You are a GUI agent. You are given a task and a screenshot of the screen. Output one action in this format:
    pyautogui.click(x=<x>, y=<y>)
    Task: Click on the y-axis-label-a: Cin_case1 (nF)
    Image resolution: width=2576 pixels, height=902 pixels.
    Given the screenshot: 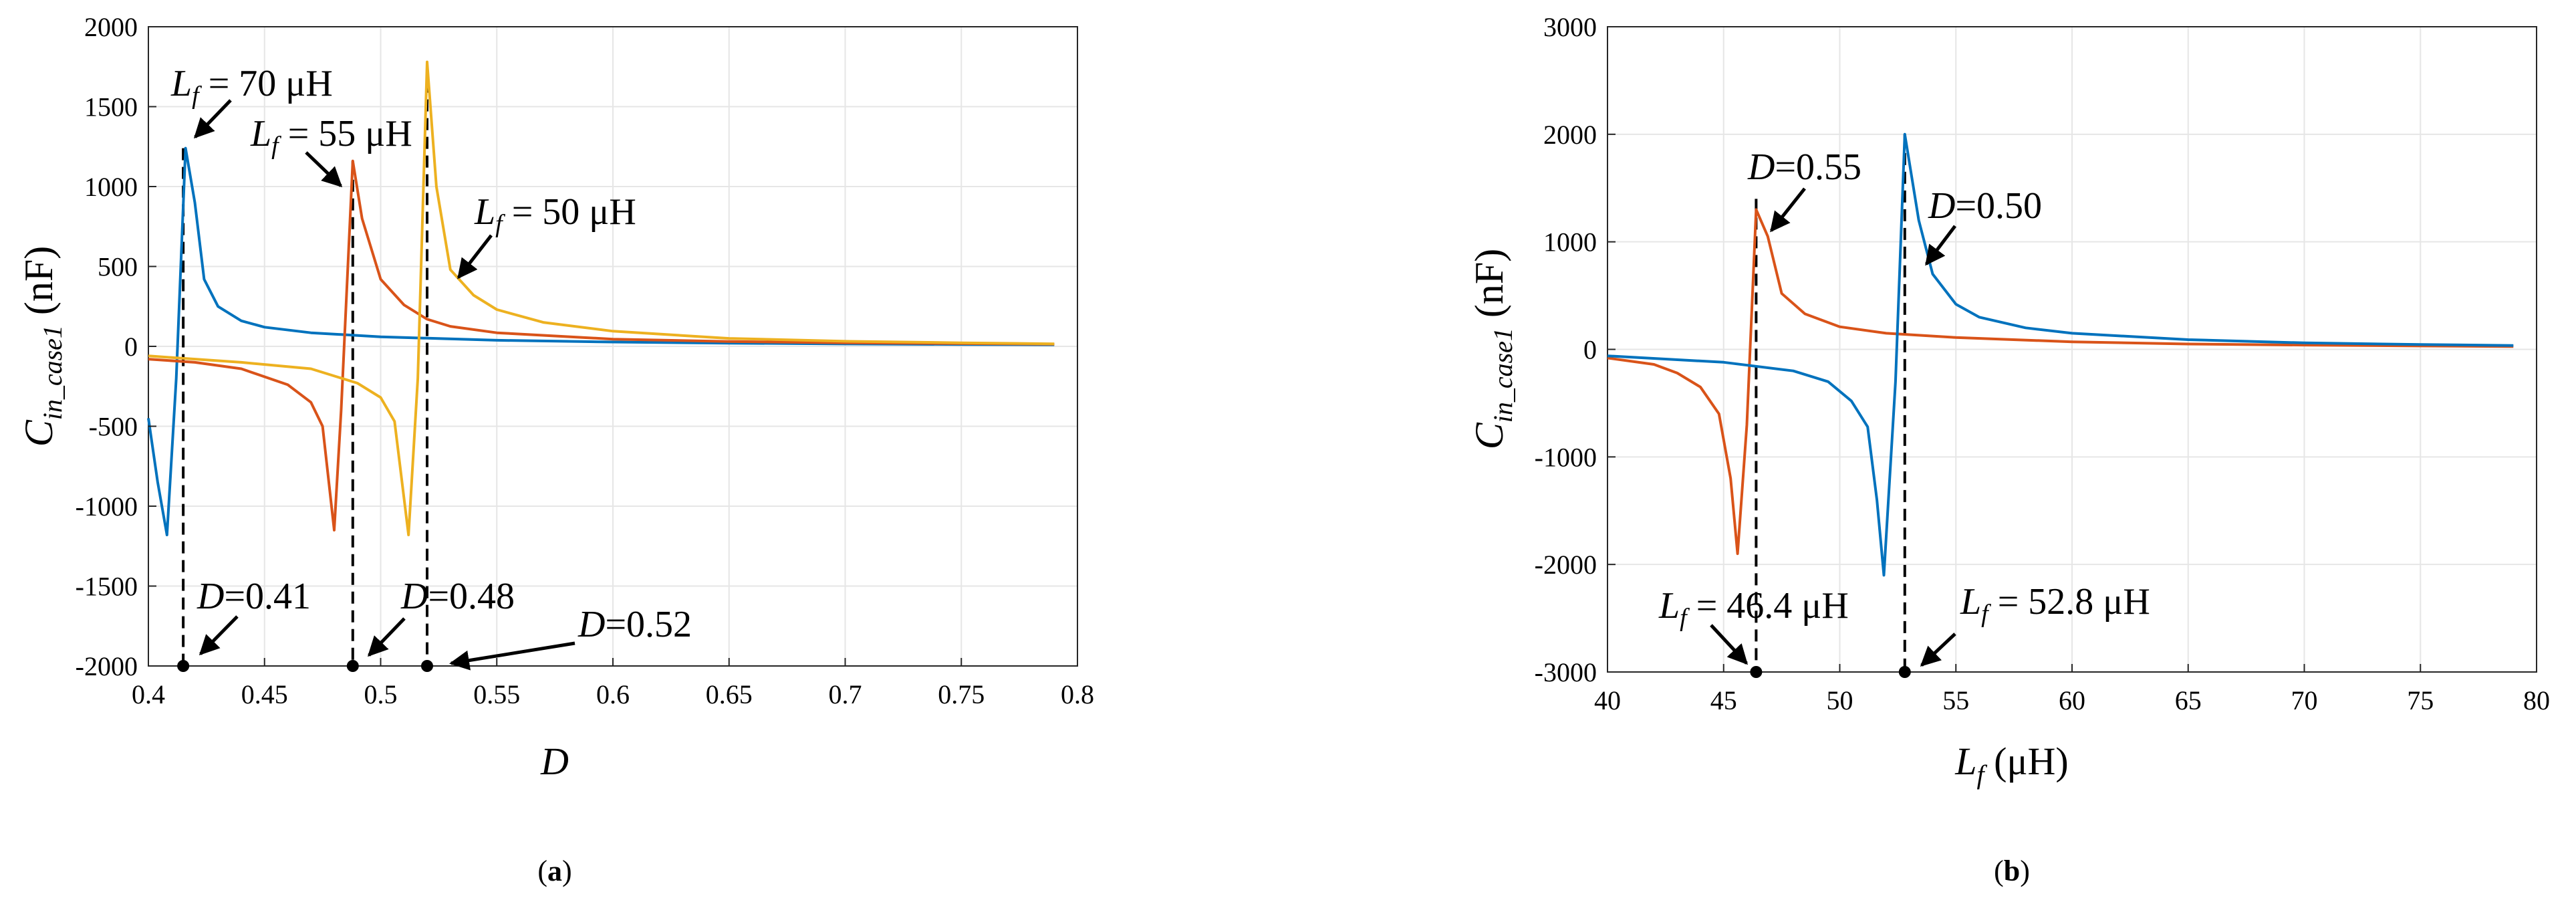 What is the action you would take?
    pyautogui.click(x=42, y=347)
    